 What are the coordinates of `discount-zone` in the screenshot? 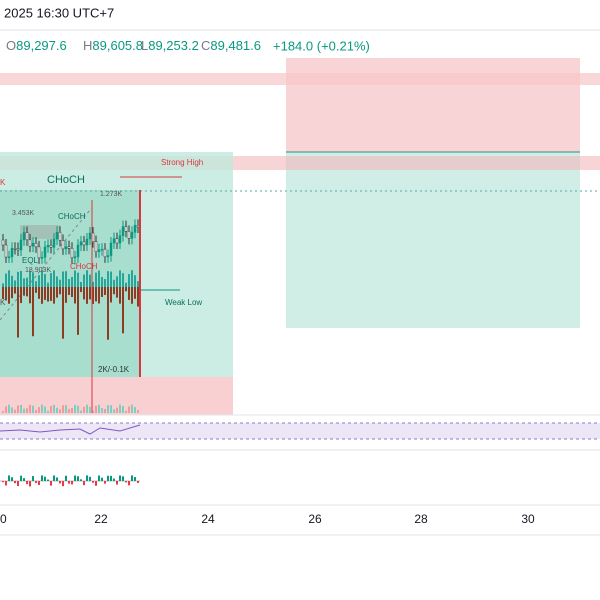 It's located at (433, 240).